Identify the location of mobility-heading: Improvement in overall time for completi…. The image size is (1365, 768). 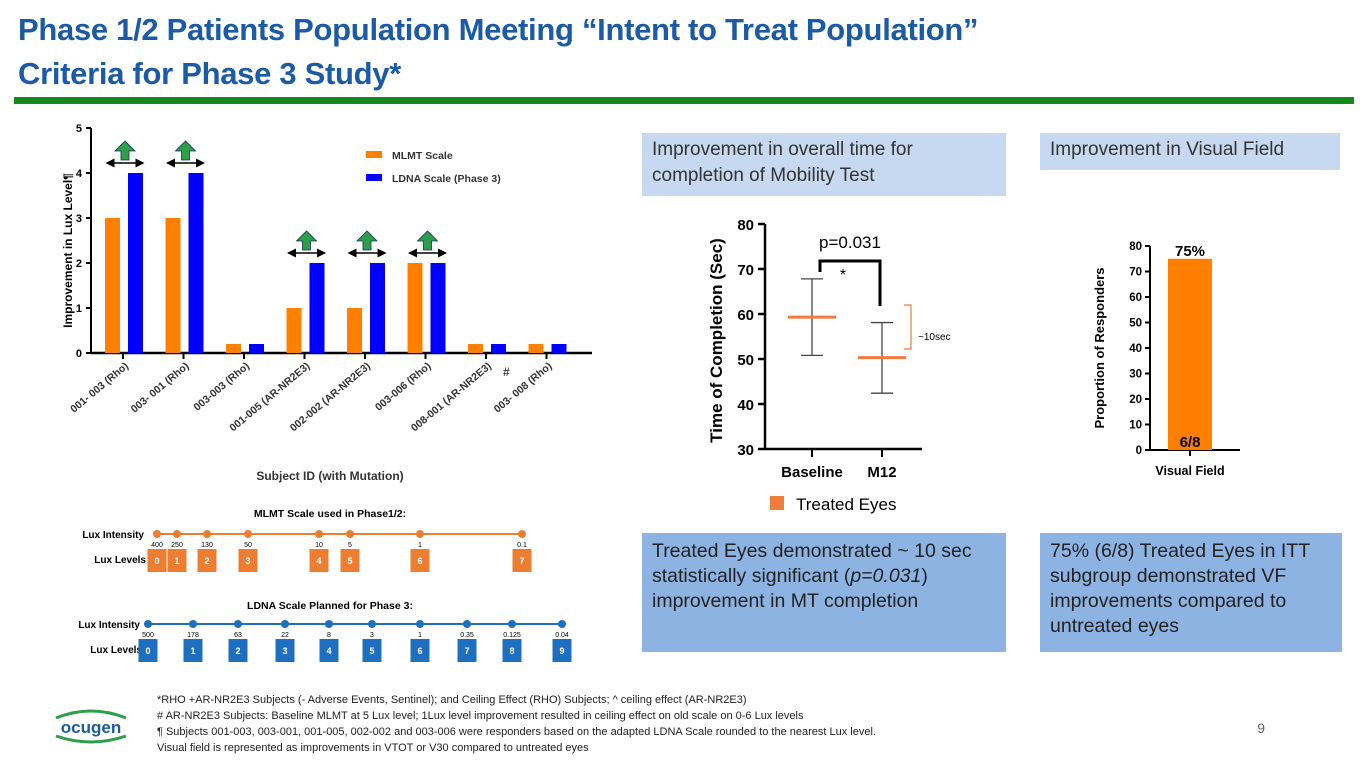
(782, 162).